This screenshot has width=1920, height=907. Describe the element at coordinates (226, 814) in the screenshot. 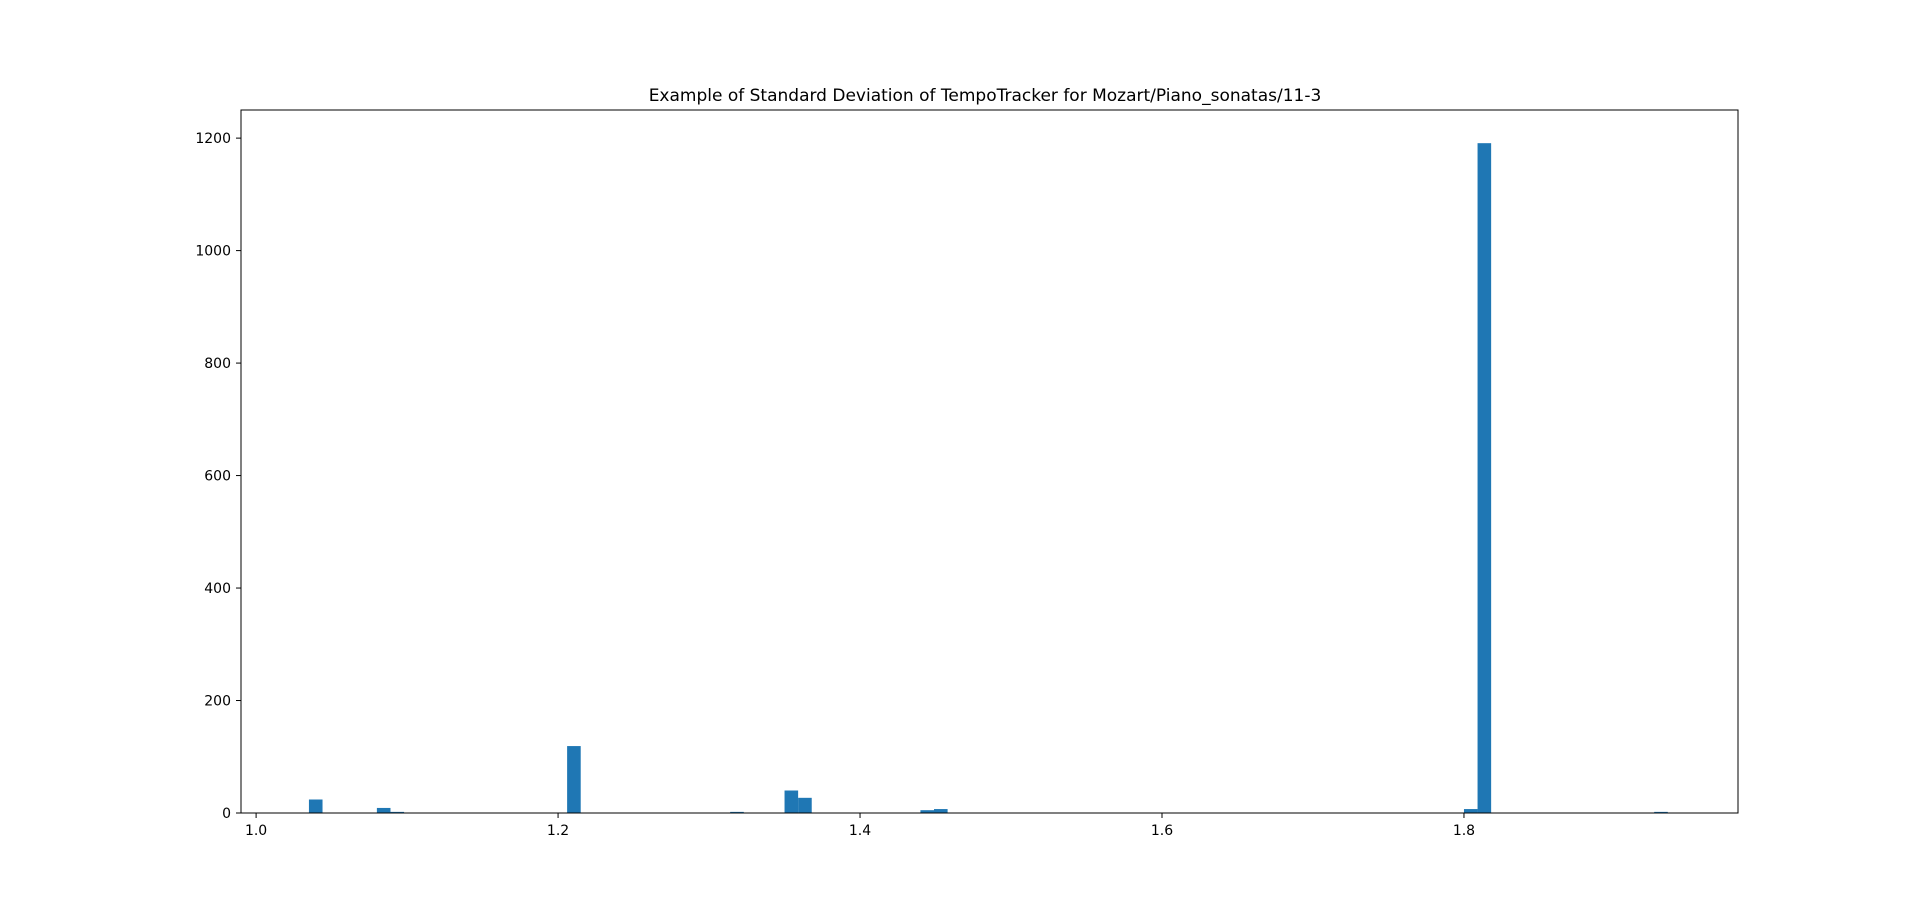

I see `y-tick-label: 0` at that location.